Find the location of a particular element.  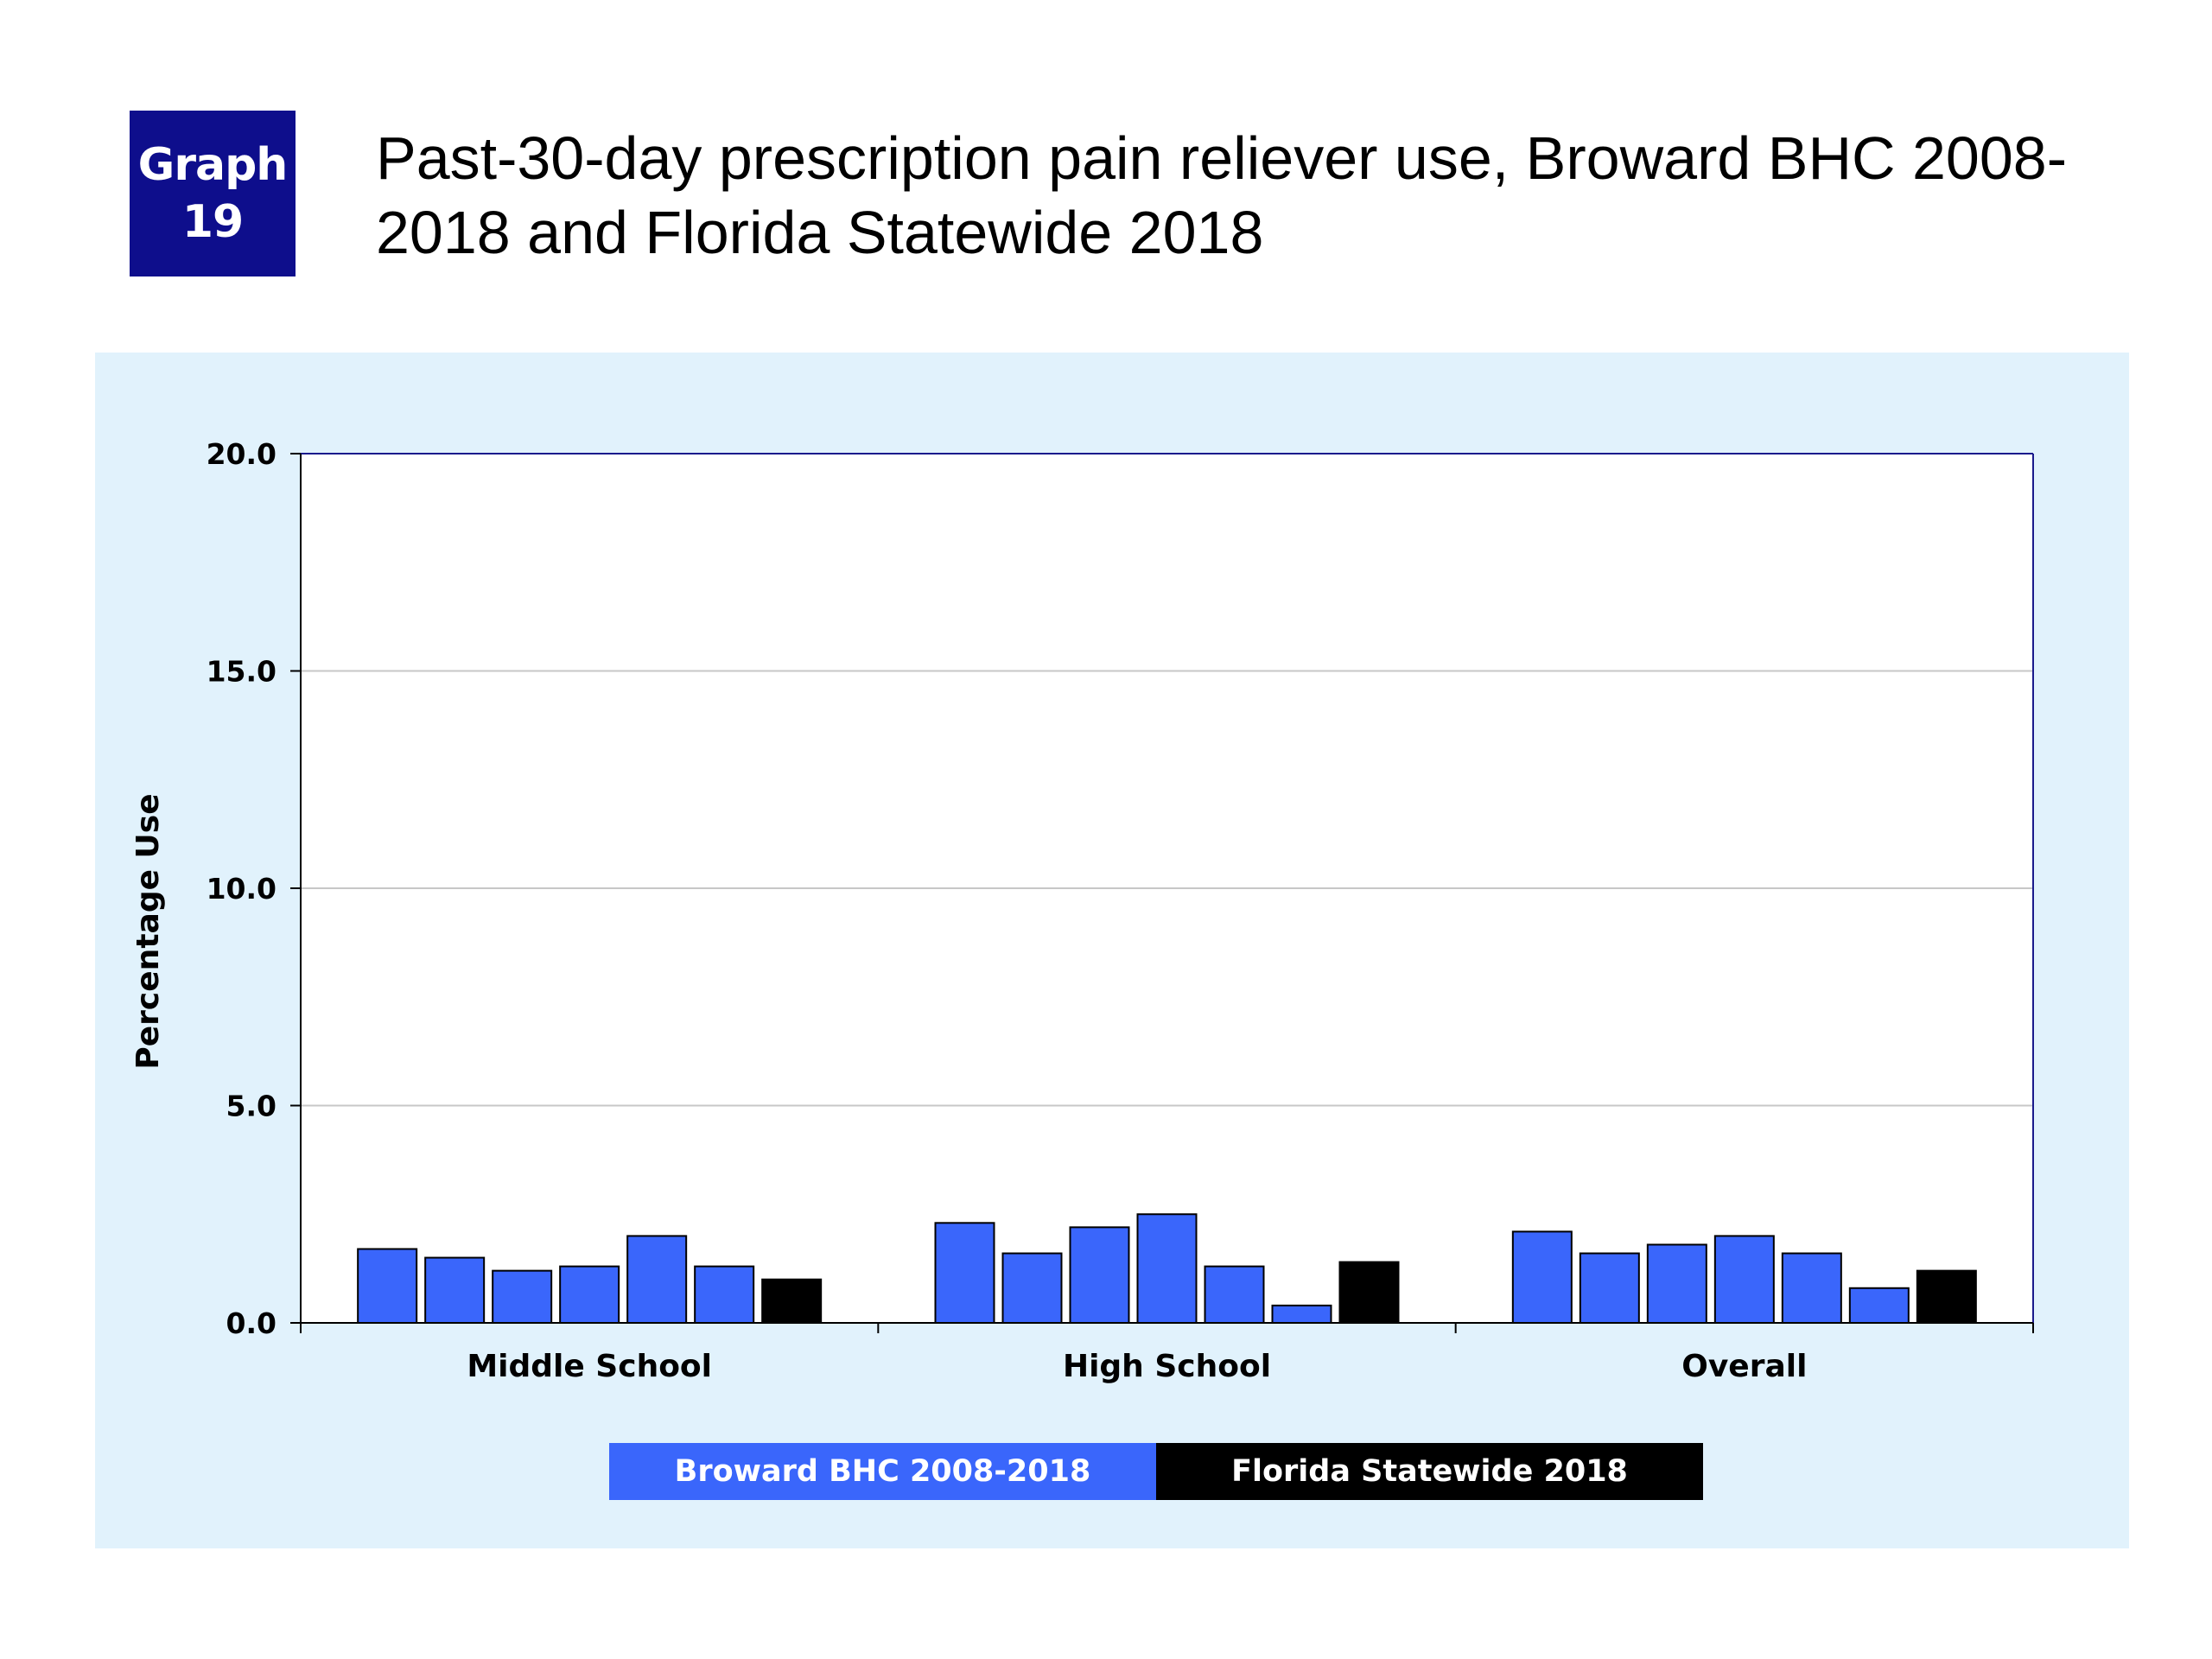

y-tick-label: 0.0 is located at coordinates (251, 1323).